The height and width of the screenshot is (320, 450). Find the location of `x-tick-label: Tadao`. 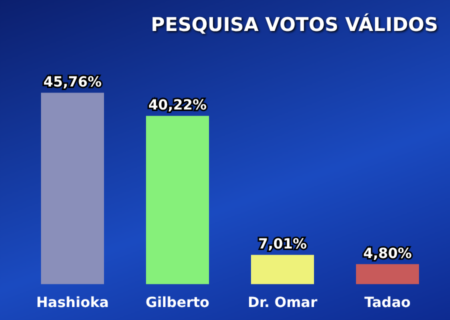

x-tick-label: Tadao is located at coordinates (388, 303).